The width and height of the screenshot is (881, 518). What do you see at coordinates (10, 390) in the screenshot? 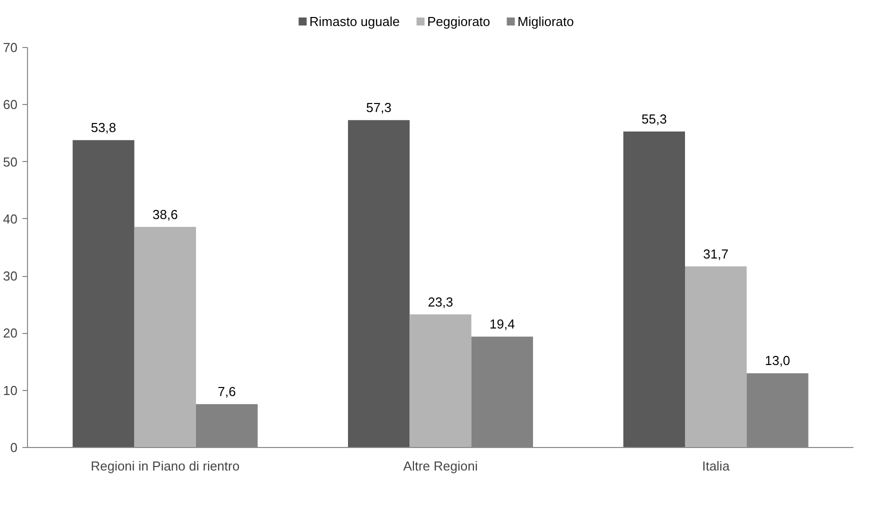
I see `y-tick-label: 10` at bounding box center [10, 390].